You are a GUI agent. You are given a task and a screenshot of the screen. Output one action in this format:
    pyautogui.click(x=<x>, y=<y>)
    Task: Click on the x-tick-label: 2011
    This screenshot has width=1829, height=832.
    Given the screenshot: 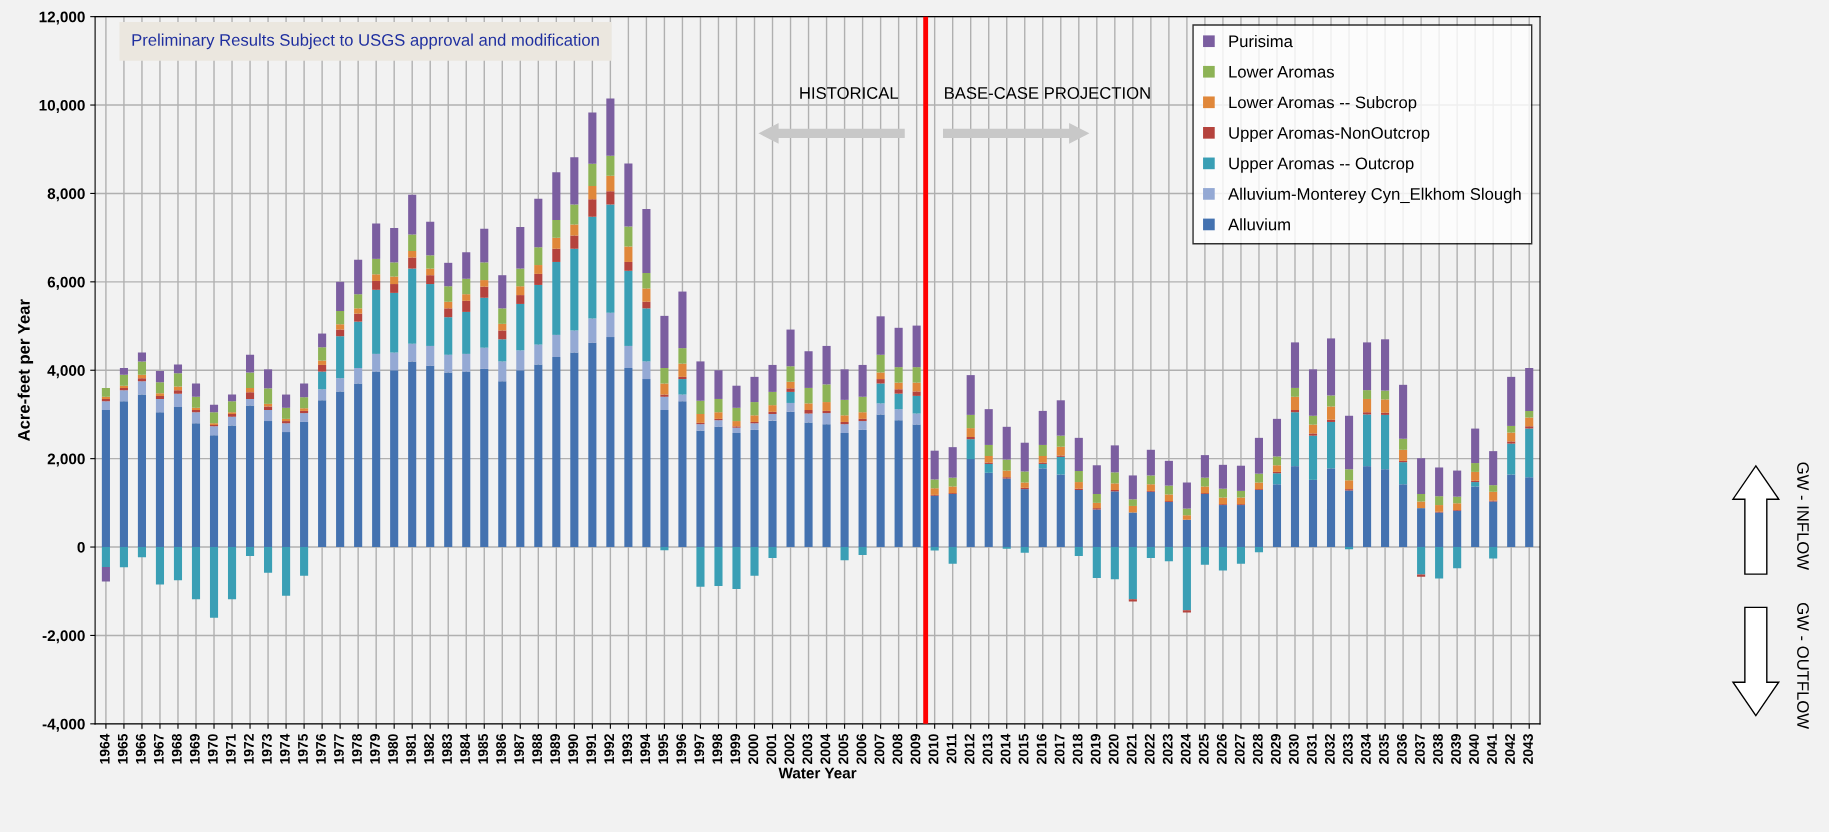 What is the action you would take?
    pyautogui.click(x=951, y=748)
    